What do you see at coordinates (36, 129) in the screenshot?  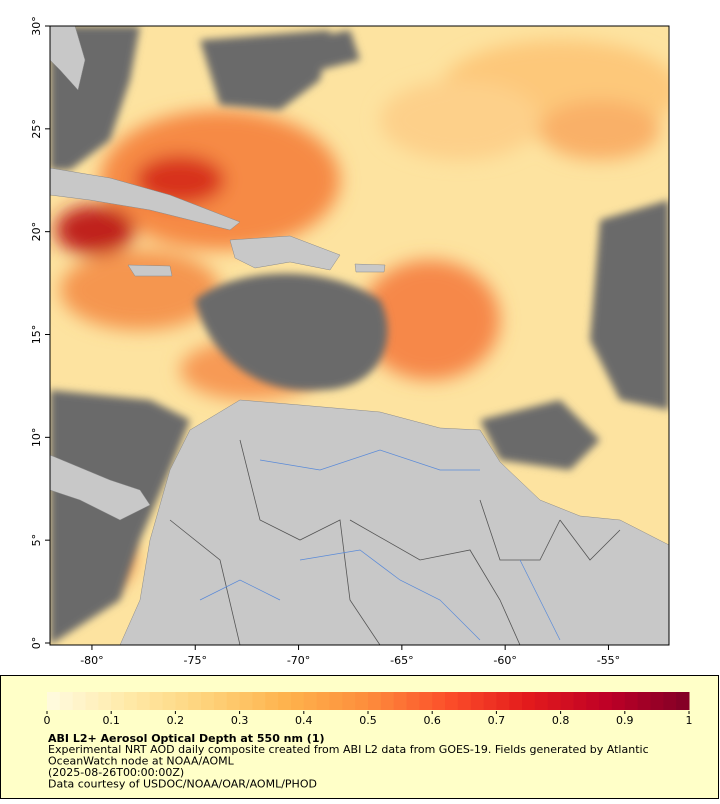 I see `y-tick-label: 25°` at bounding box center [36, 129].